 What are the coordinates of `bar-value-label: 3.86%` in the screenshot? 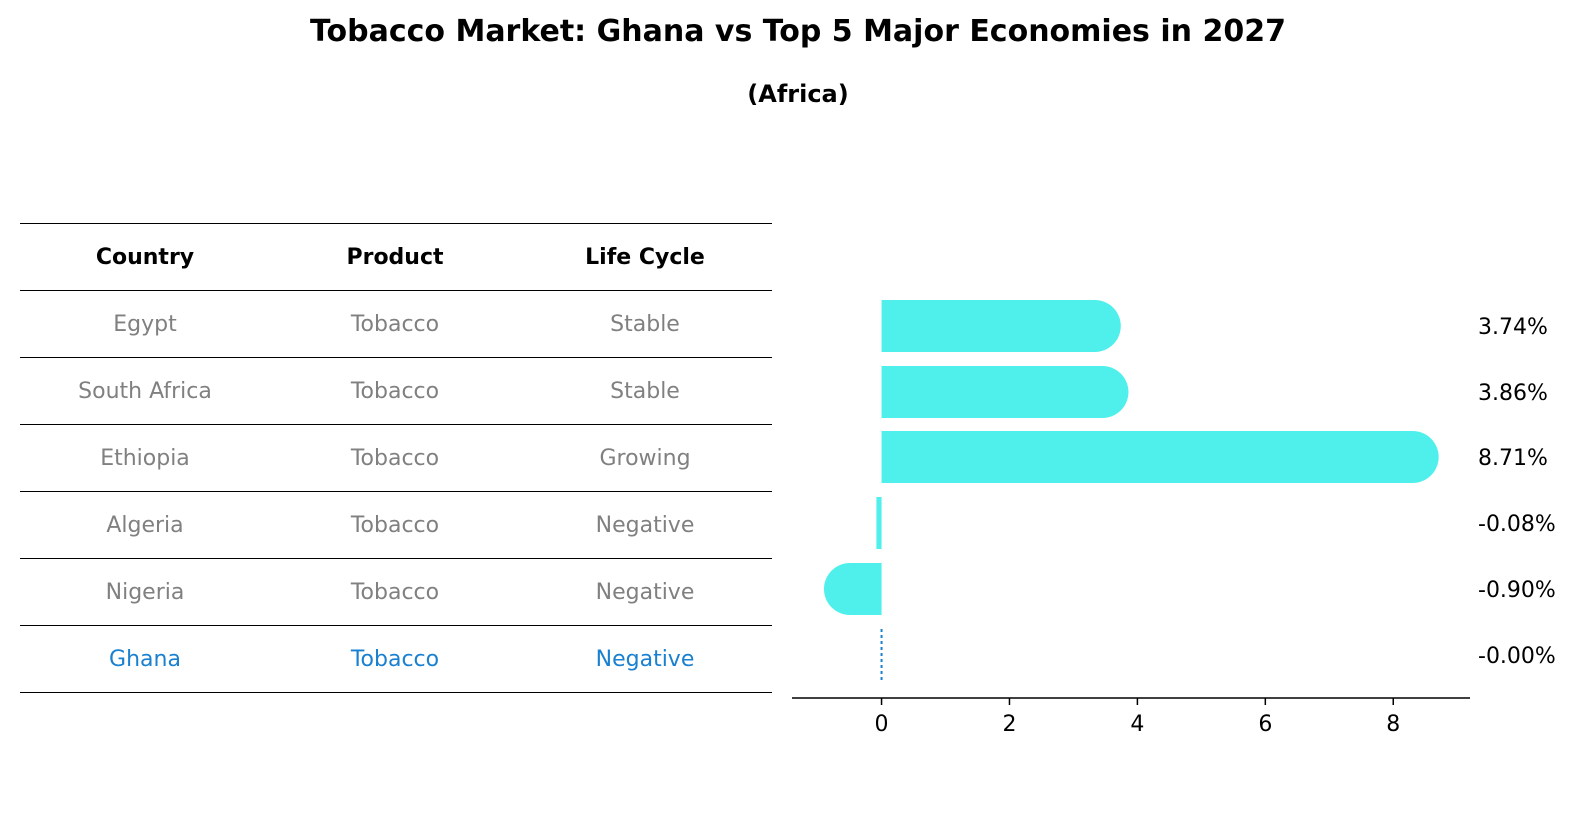 It's located at (1513, 393).